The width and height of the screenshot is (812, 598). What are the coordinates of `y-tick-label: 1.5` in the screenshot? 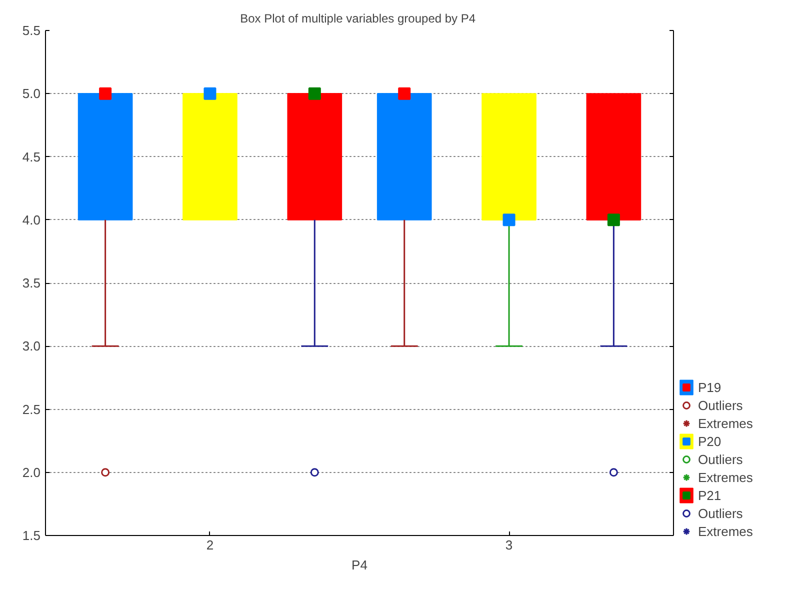 It's located at (31, 535).